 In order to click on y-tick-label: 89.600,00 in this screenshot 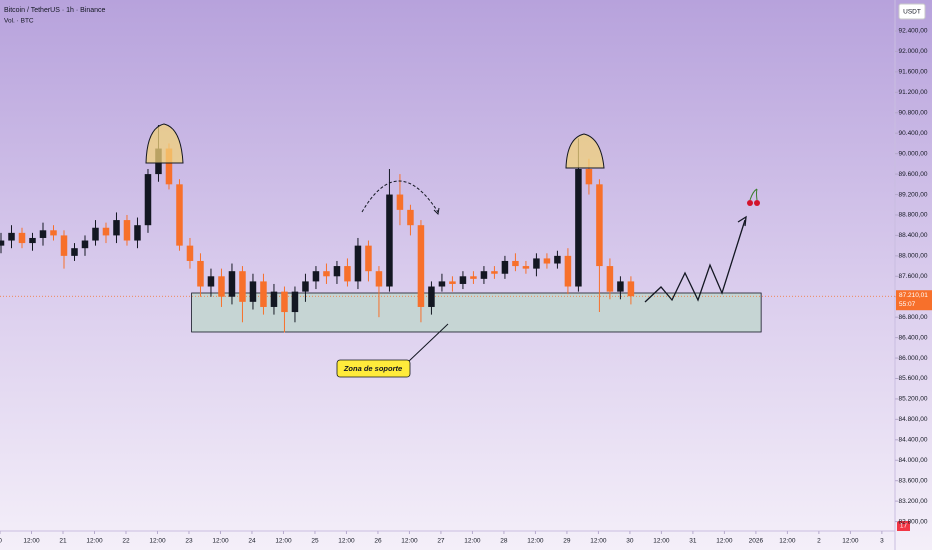, I will do `click(913, 174)`.